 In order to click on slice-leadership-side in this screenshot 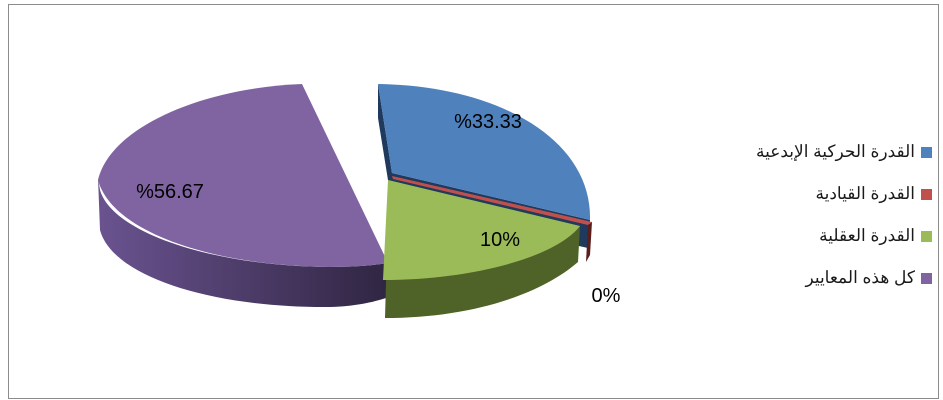, I will do `click(589, 242)`.